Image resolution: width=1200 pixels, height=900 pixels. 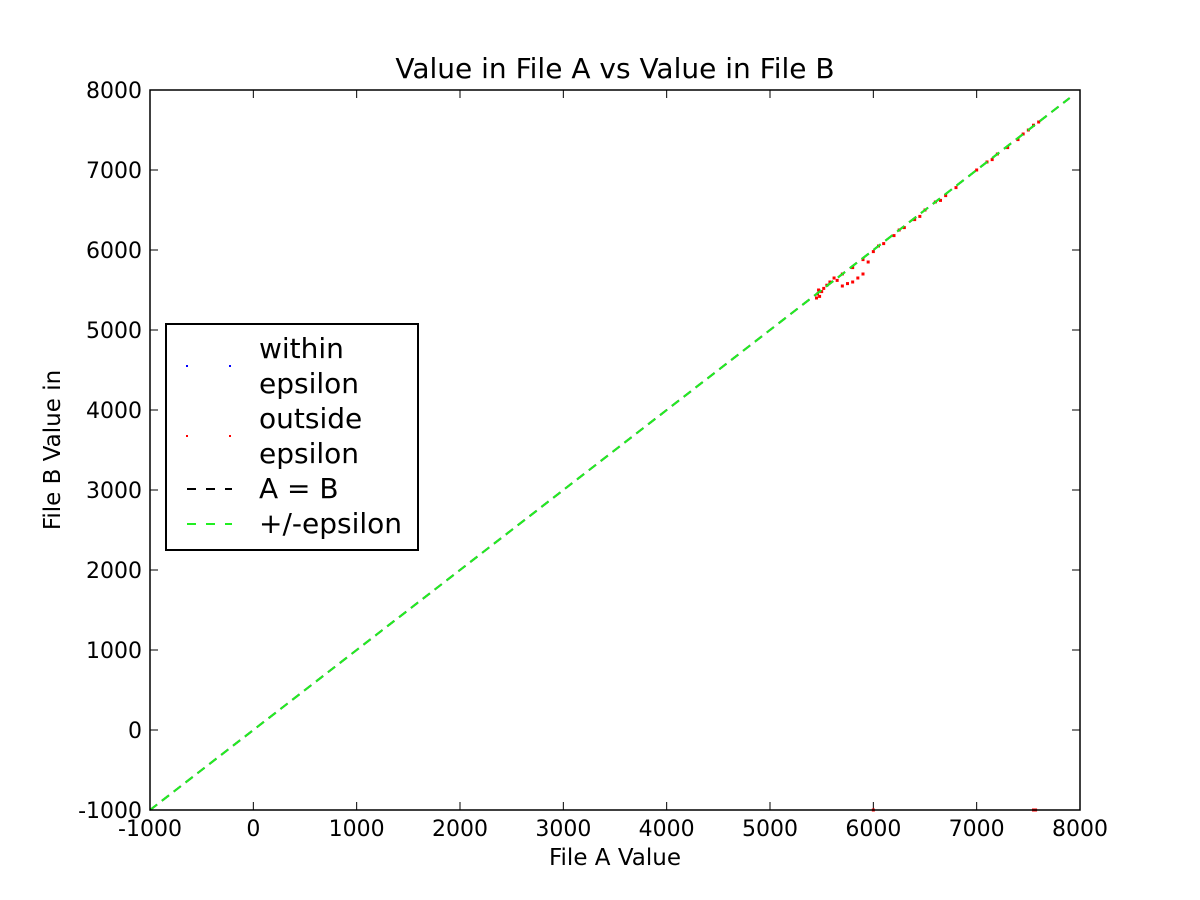 What do you see at coordinates (114, 171) in the screenshot?
I see `y-tick-label: 7000` at bounding box center [114, 171].